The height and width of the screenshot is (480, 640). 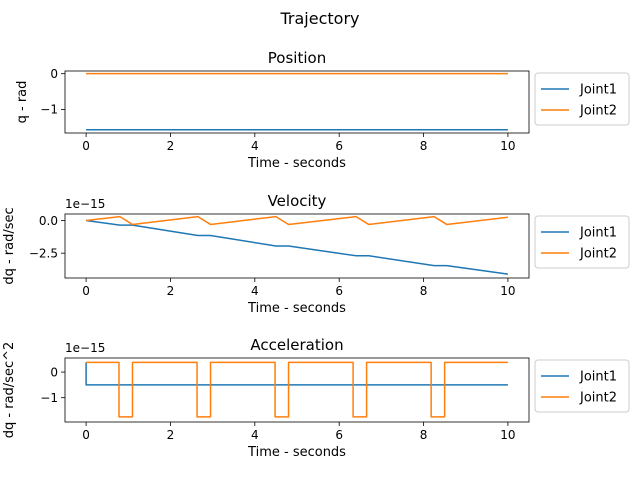 What do you see at coordinates (320, 18) in the screenshot?
I see `figure-suptitle: Trajectory` at bounding box center [320, 18].